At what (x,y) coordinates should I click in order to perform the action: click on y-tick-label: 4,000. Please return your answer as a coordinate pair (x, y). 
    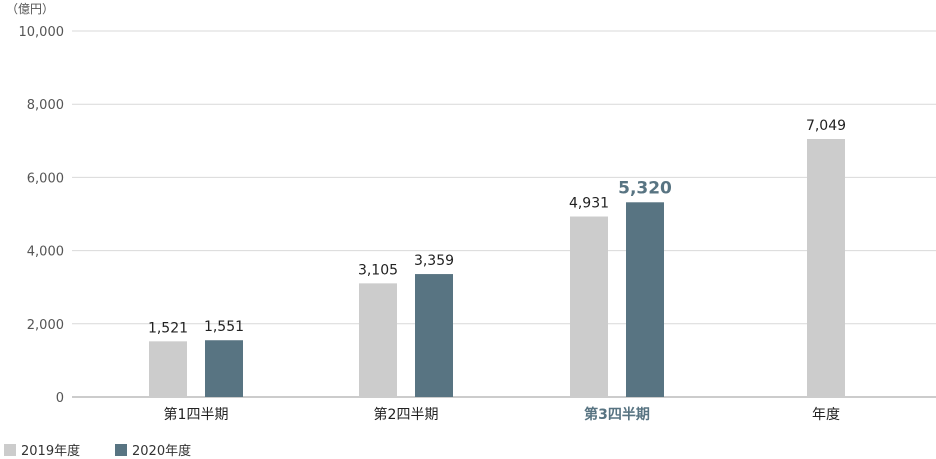
    Looking at the image, I should click on (45, 252).